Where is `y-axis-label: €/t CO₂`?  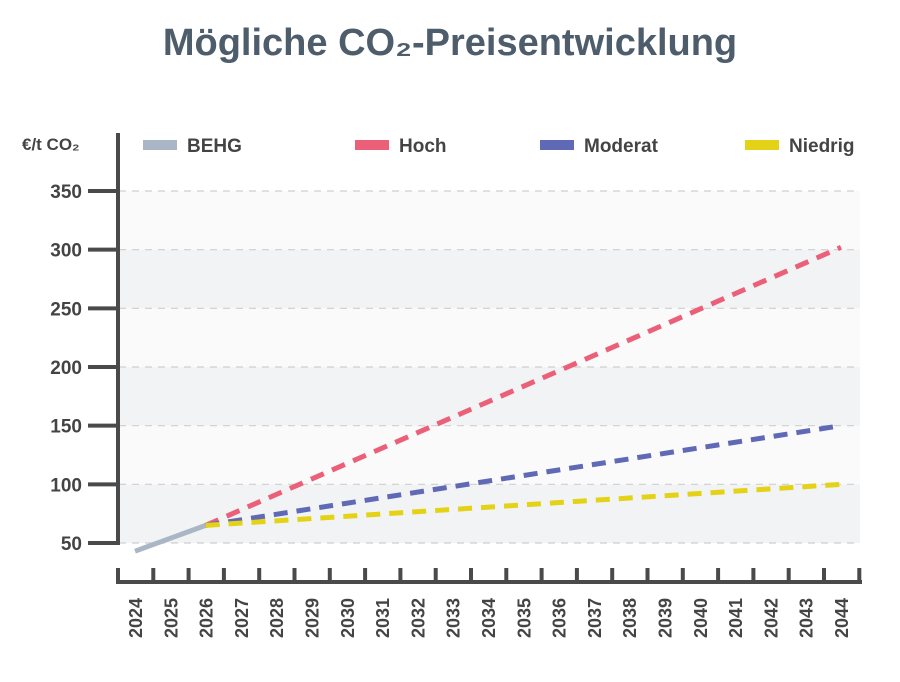
y-axis-label: €/t CO₂ is located at coordinates (51, 144).